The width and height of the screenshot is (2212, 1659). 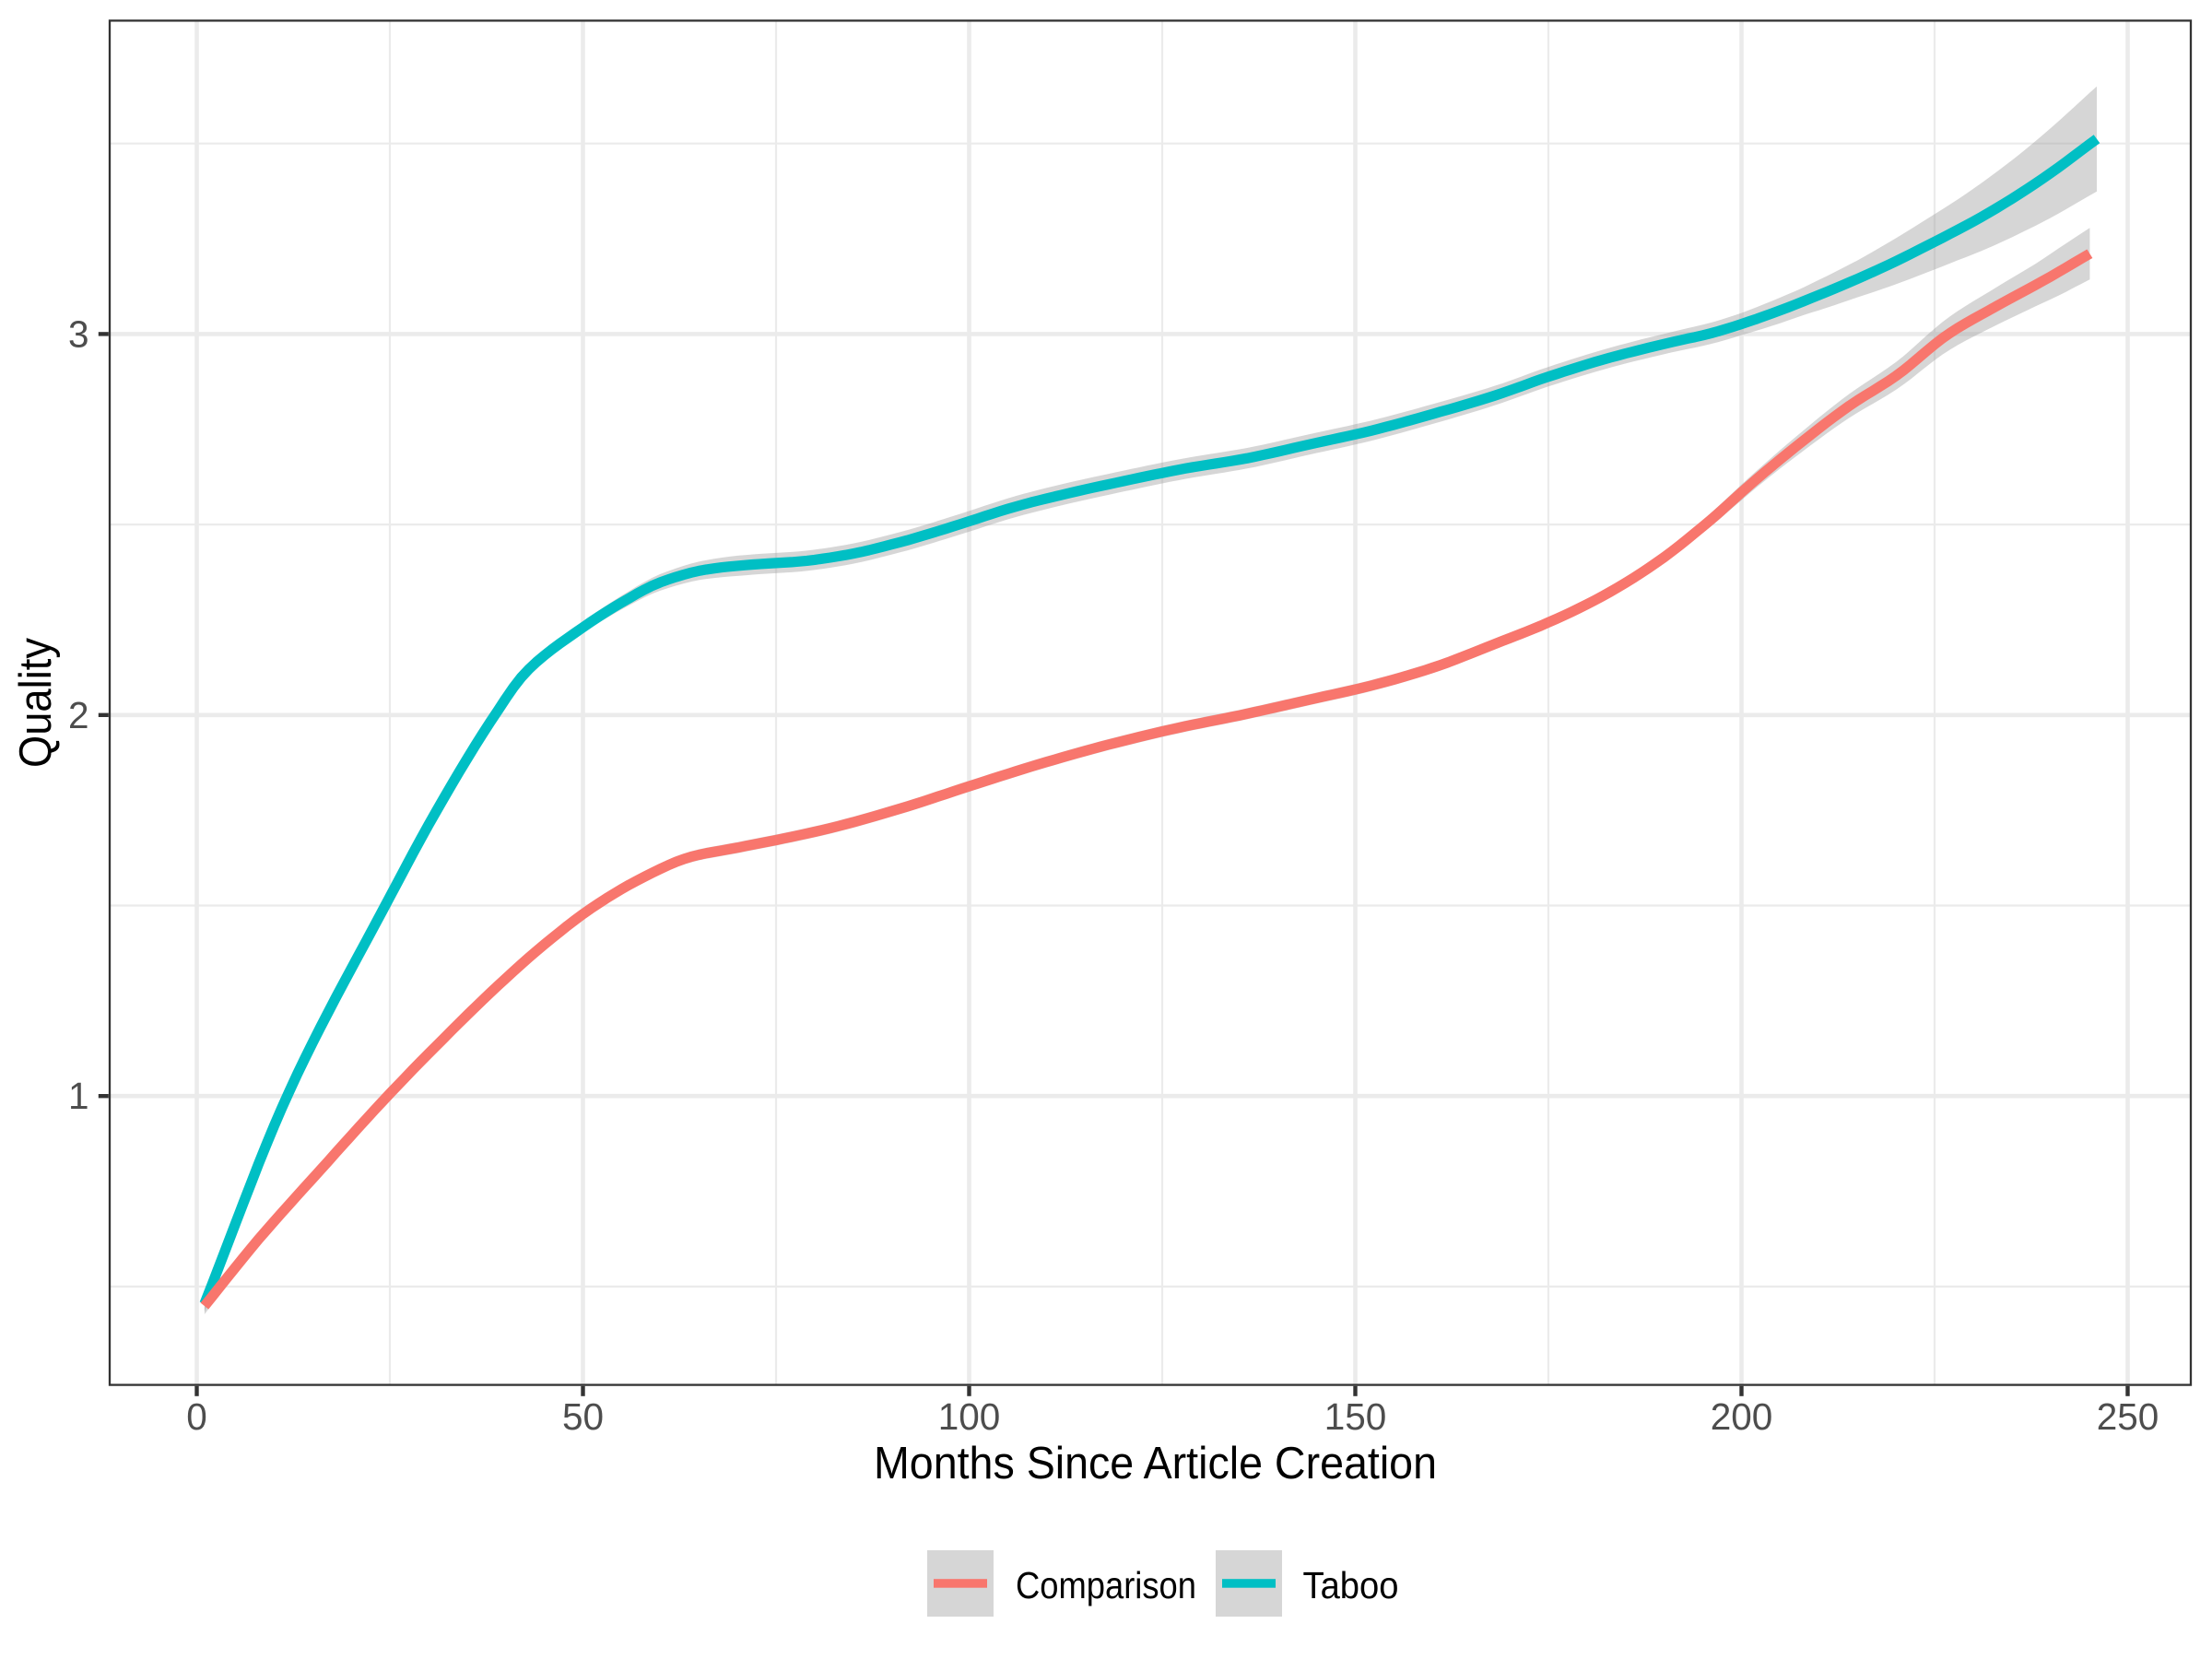 I want to click on svg-text: Comparison, so click(x=1106, y=1585).